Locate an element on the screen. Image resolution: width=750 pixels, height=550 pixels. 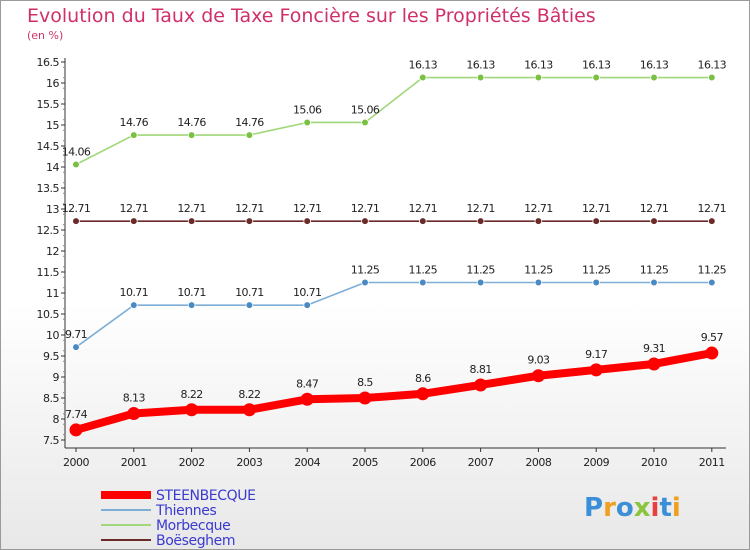
y-tick-label: 14.5 is located at coordinates (48, 146).